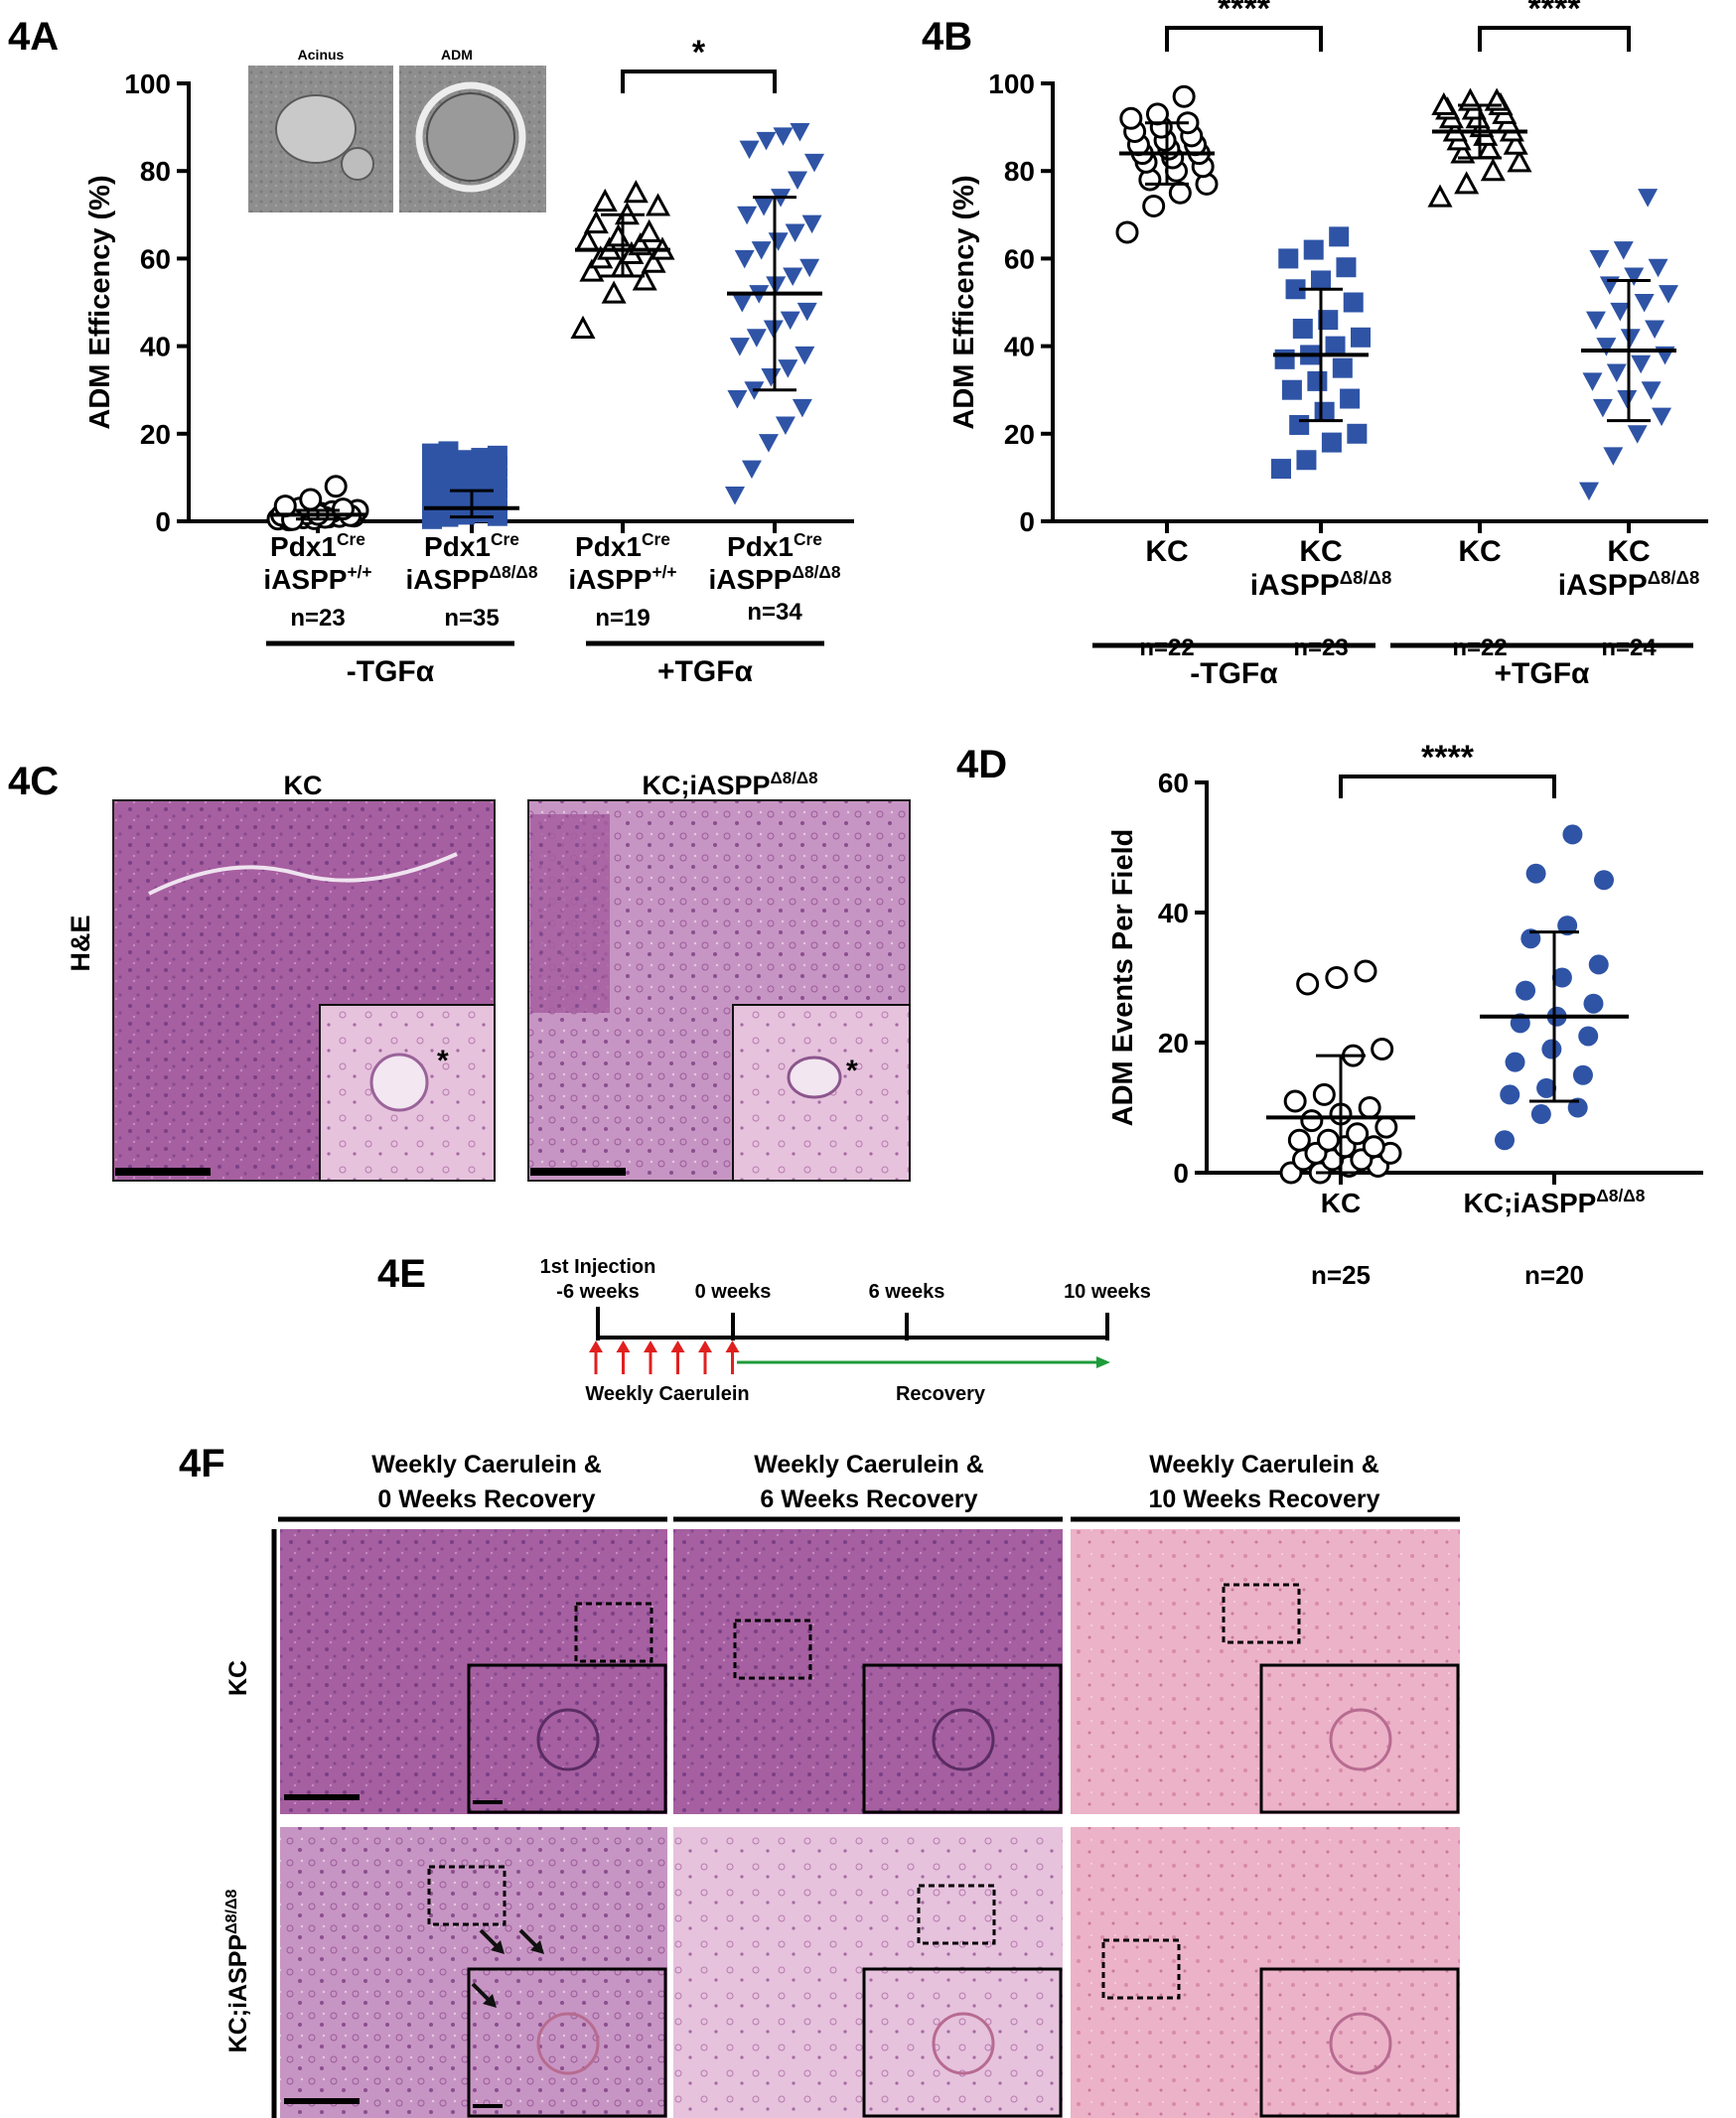 The image size is (1736, 2118). What do you see at coordinates (808, 539) in the screenshot?
I see `x-category-label-sup: Cre` at bounding box center [808, 539].